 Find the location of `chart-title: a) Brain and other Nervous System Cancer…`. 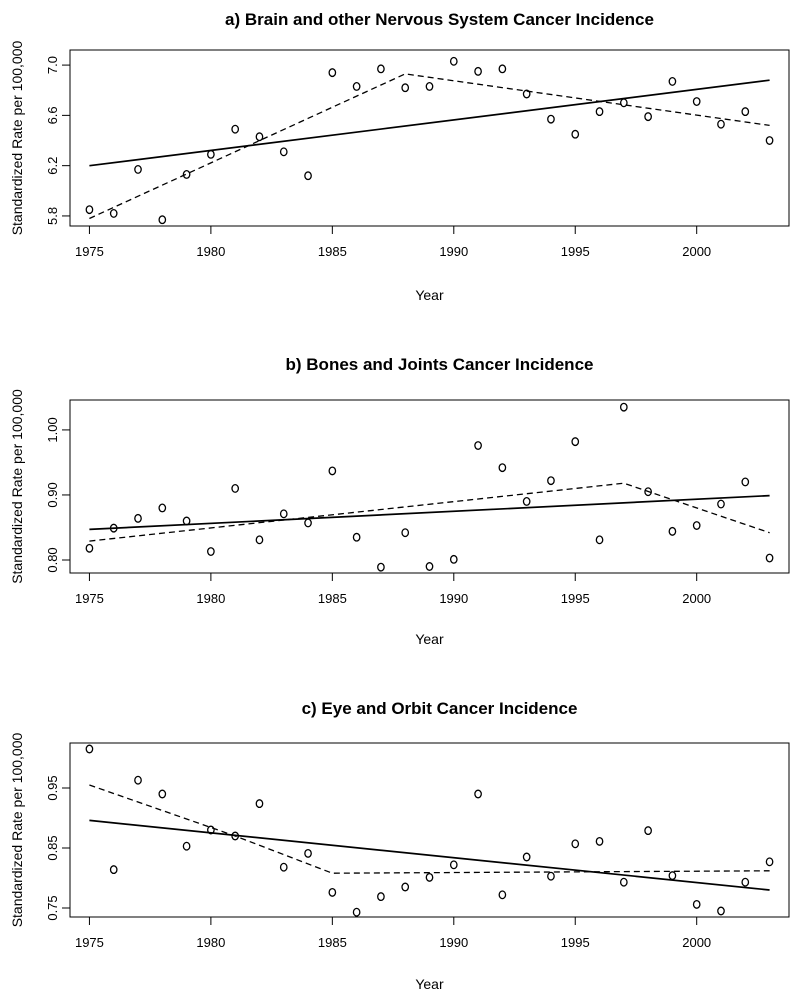

chart-title: a) Brain and other Nervous System Cancer… is located at coordinates (439, 19).